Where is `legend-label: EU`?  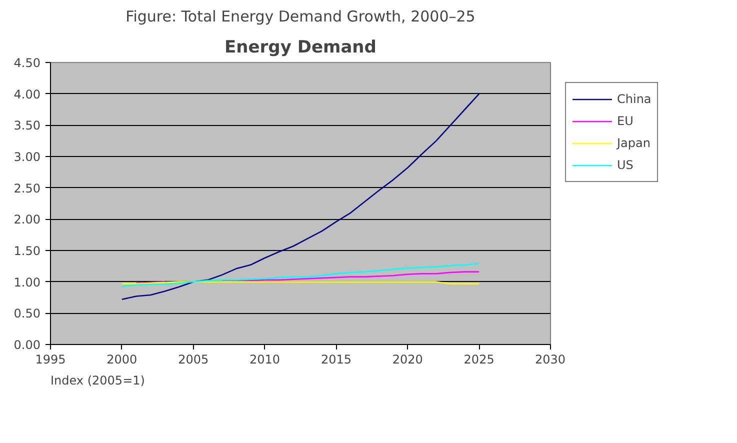 legend-label: EU is located at coordinates (625, 121).